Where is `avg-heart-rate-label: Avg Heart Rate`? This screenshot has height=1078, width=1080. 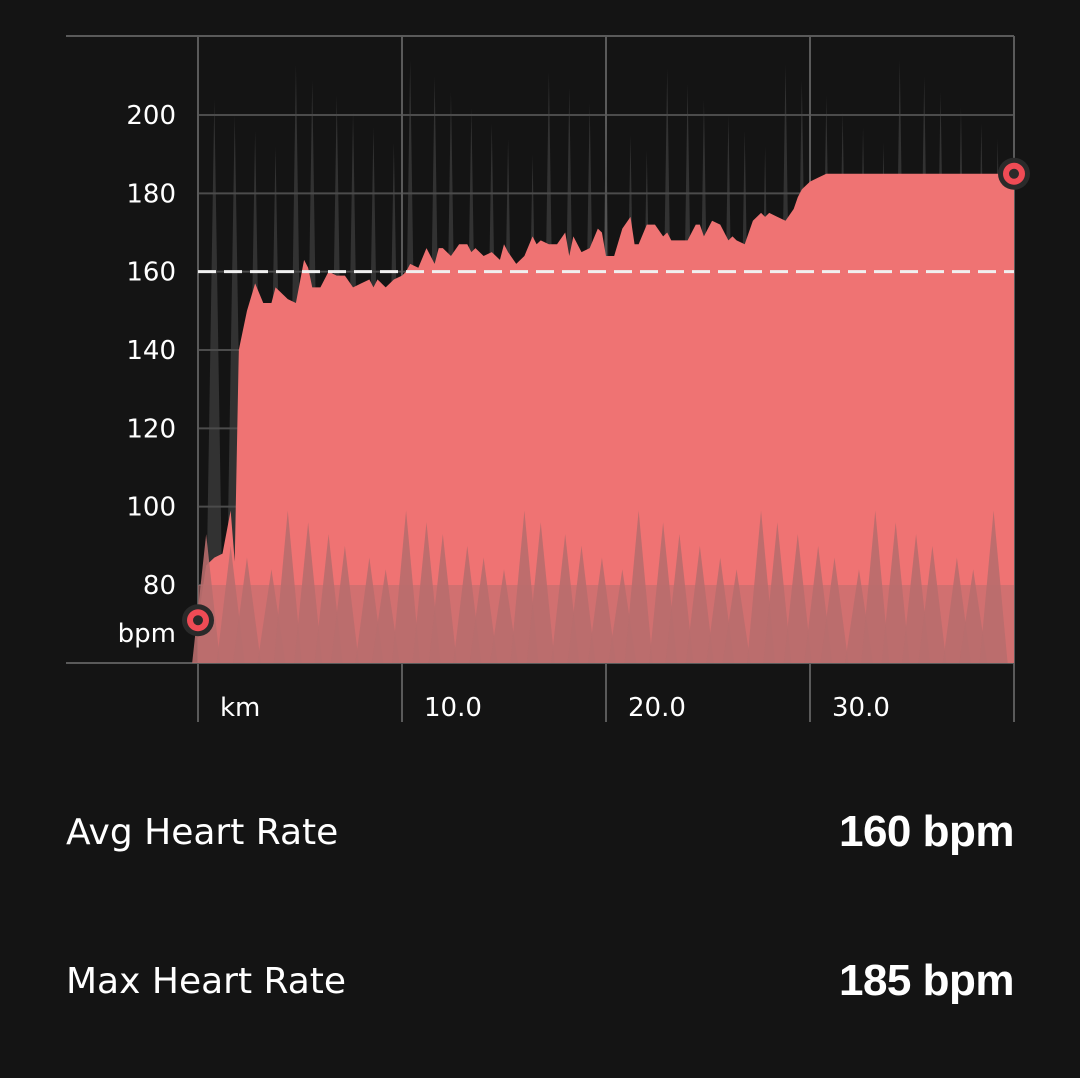 avg-heart-rate-label: Avg Heart Rate is located at coordinates (202, 832).